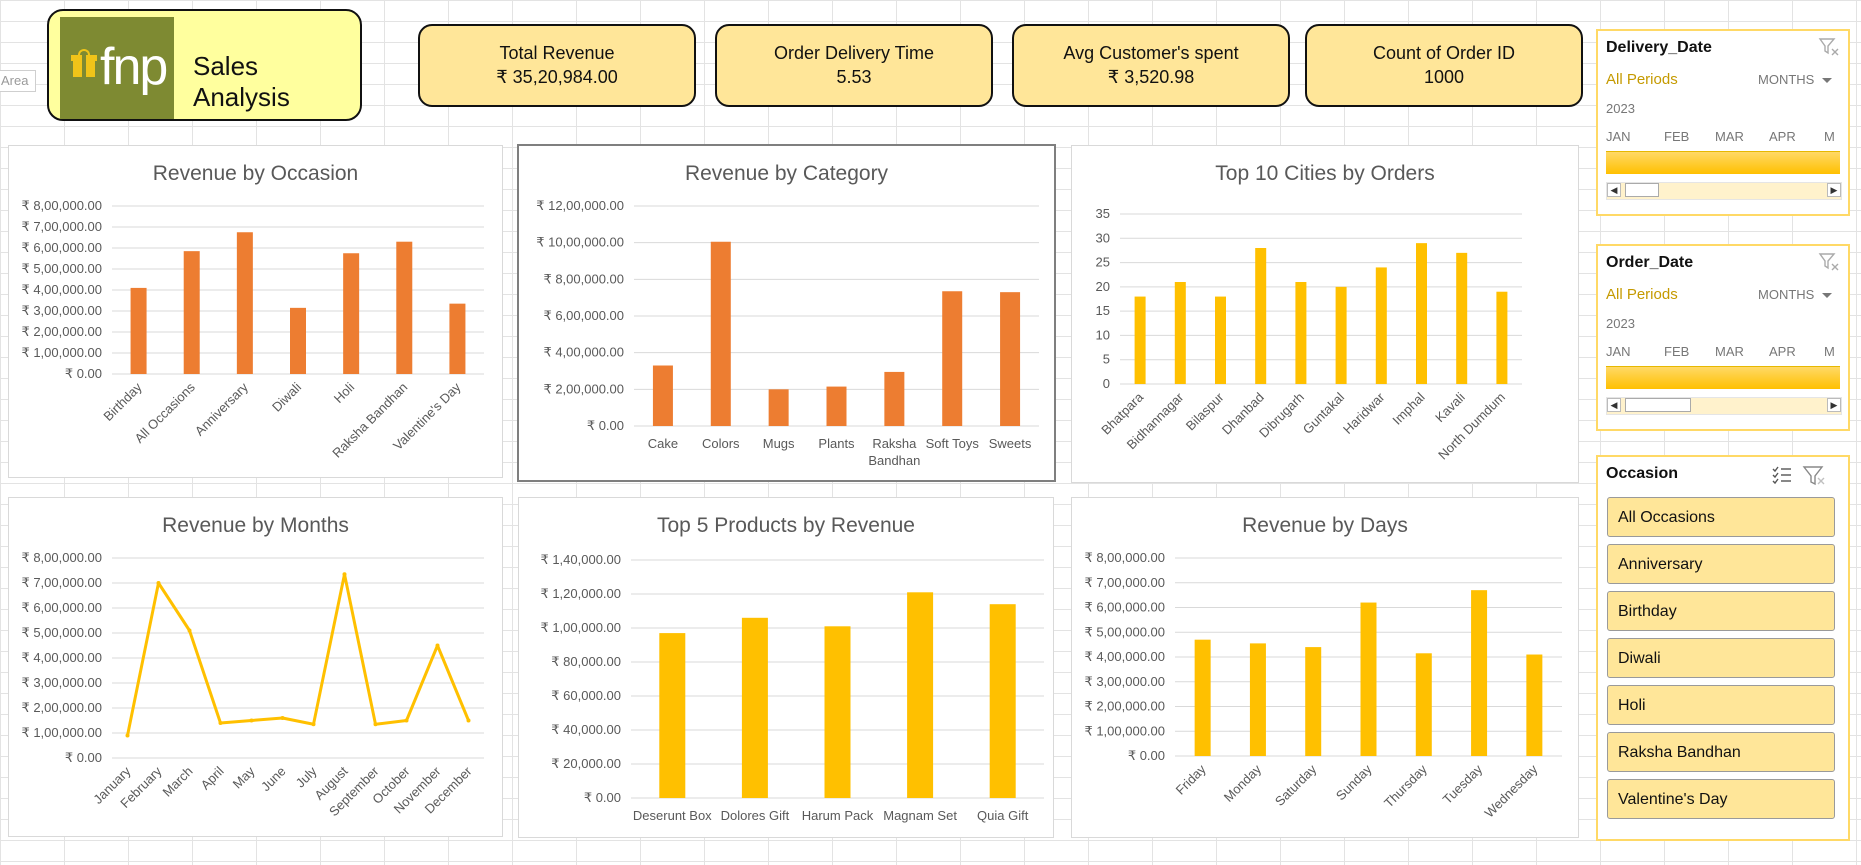 The image size is (1861, 865). Describe the element at coordinates (1829, 136) in the screenshot. I see `month-label: M` at that location.